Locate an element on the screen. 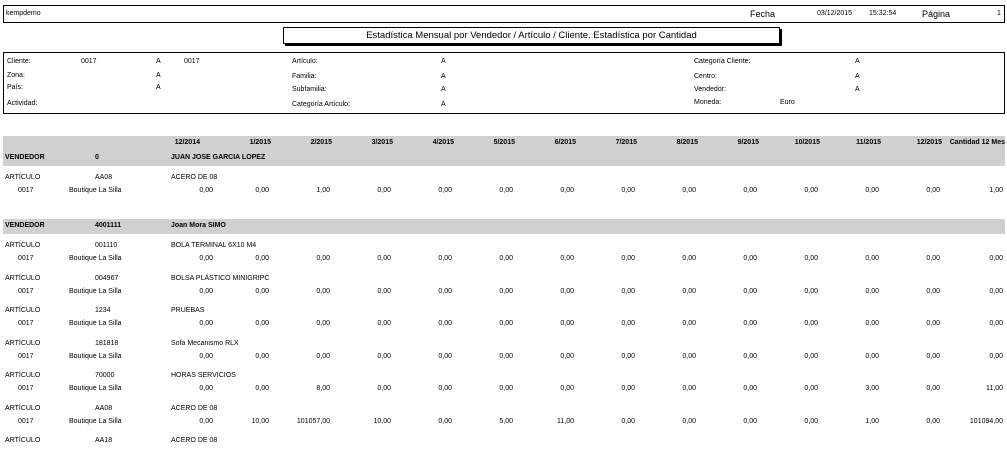 Image resolution: width=1007 pixels, height=452 pixels. value-total: 1,00 is located at coordinates (996, 190).